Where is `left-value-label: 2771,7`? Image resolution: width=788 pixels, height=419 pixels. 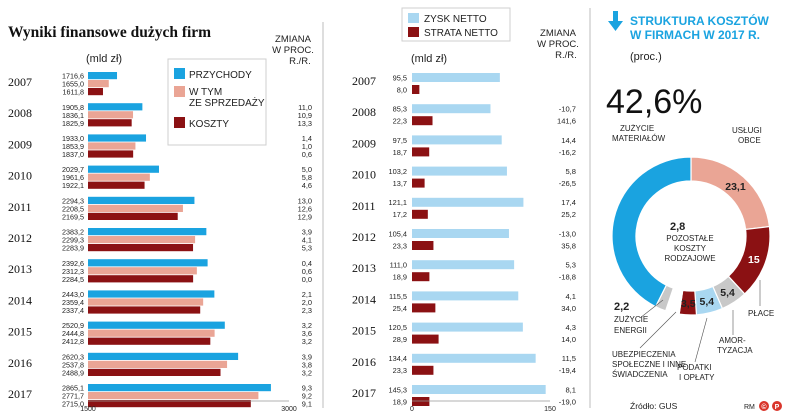
left-value-label: 2771,7 is located at coordinates (73, 396).